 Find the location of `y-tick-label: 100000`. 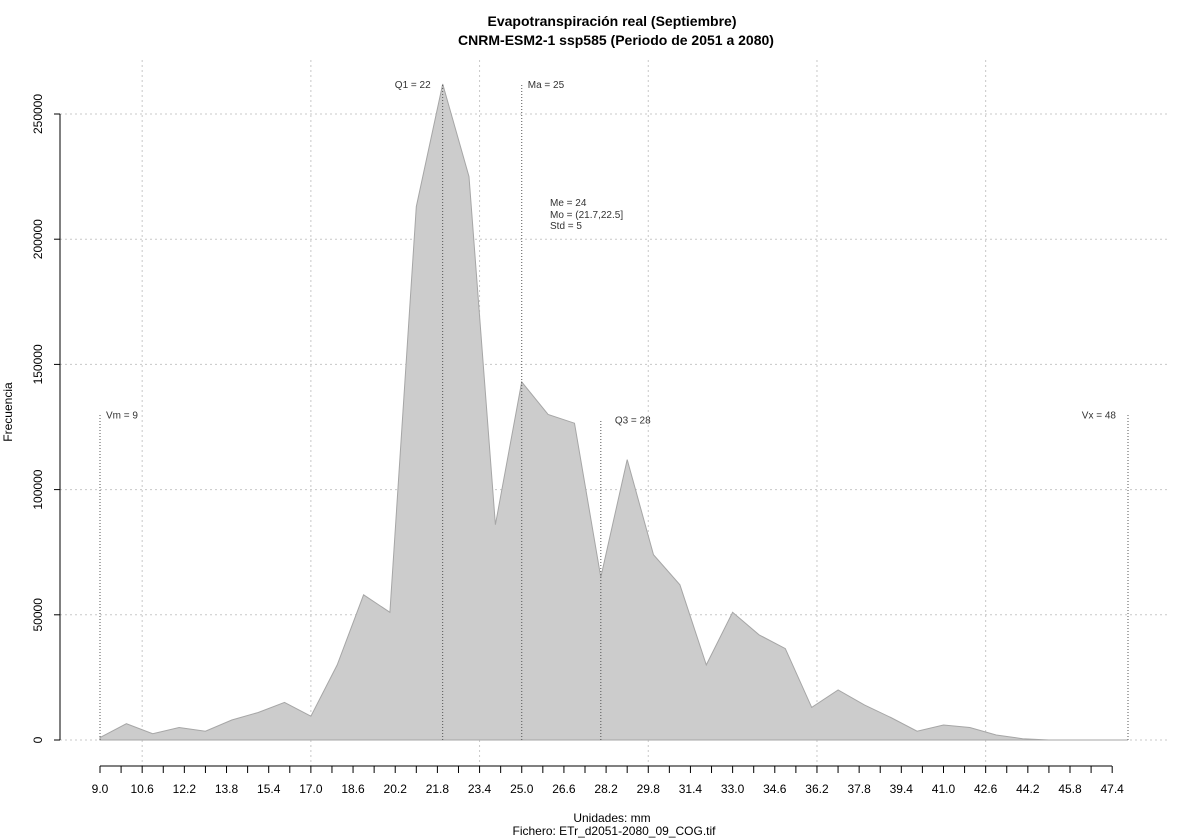

y-tick-label: 100000 is located at coordinates (38, 489).